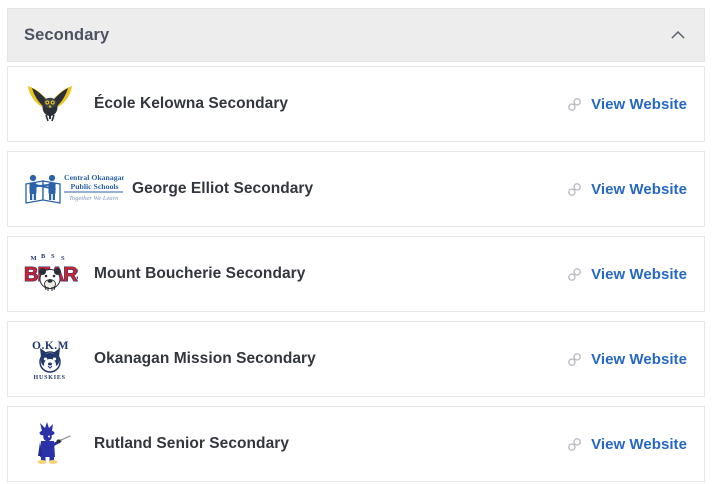 This screenshot has width=713, height=484. I want to click on svg-text: Central Okanagan, so click(94, 177).